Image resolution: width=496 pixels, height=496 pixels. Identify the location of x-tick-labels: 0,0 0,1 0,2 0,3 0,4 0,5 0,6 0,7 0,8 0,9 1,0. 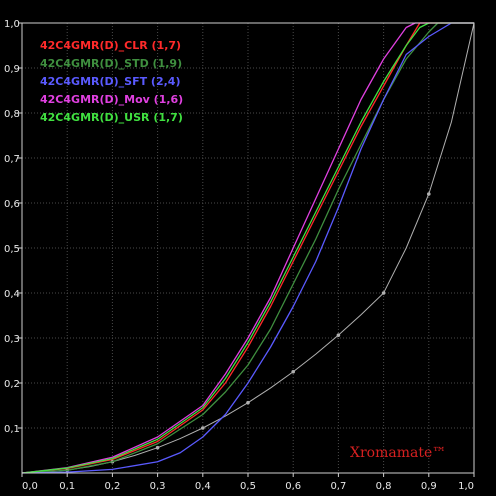
(248, 486).